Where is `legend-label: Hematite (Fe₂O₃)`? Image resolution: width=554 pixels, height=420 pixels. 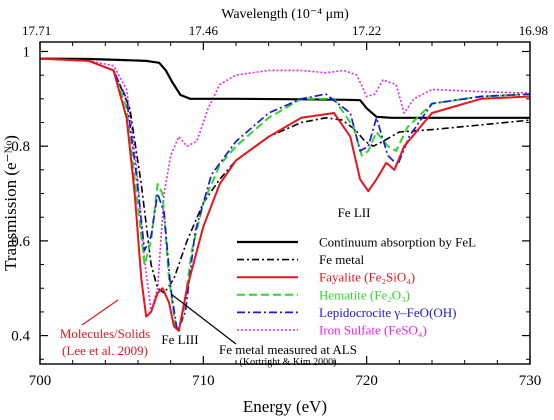
legend-label: Hematite (Fe₂O₃) is located at coordinates (364, 294).